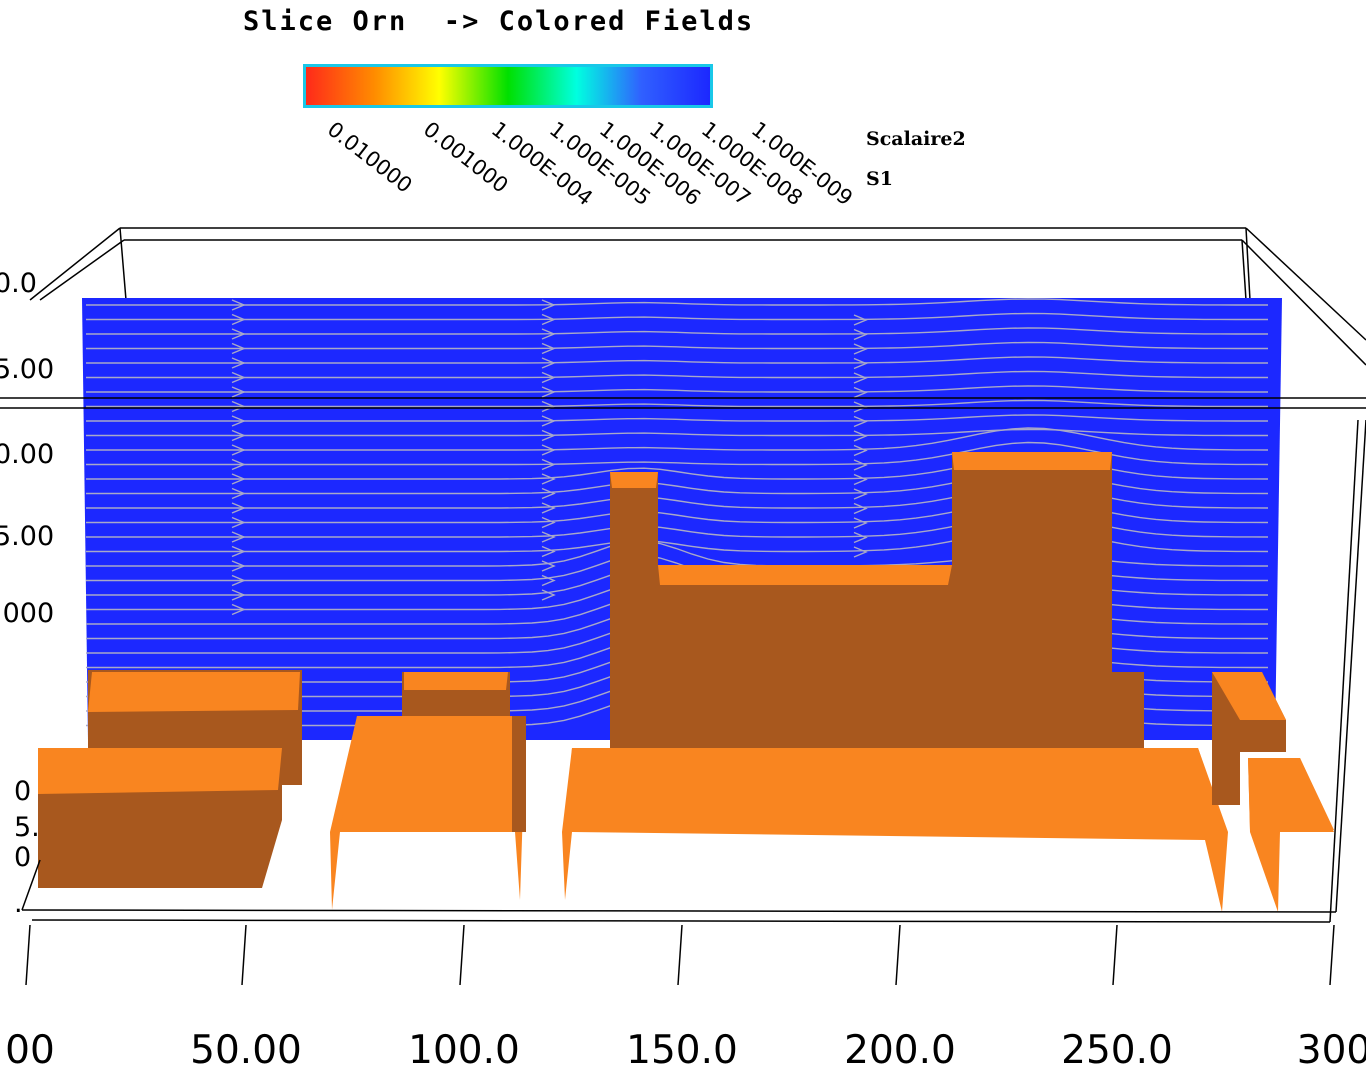 This screenshot has width=1366, height=1073. What do you see at coordinates (896, 789) in the screenshot?
I see `building-front-slab-top` at bounding box center [896, 789].